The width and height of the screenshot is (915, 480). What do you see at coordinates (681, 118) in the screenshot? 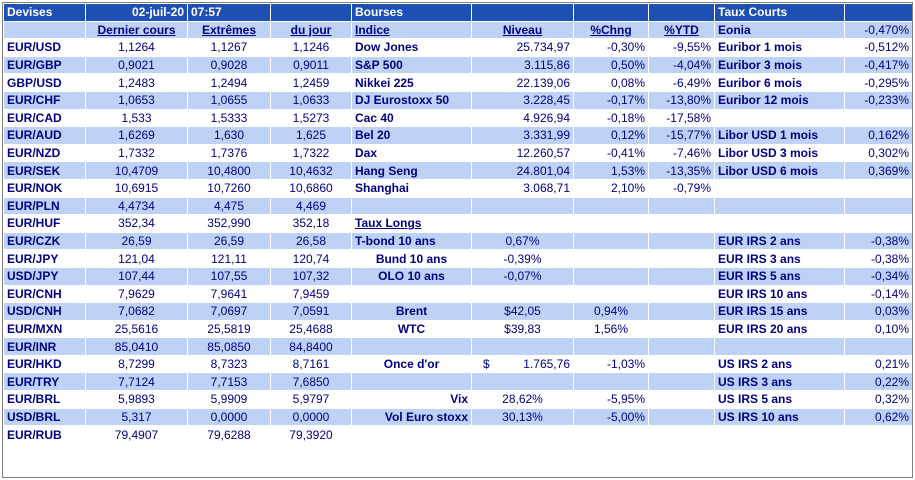
I see `index-ytd: -17,58%` at bounding box center [681, 118].